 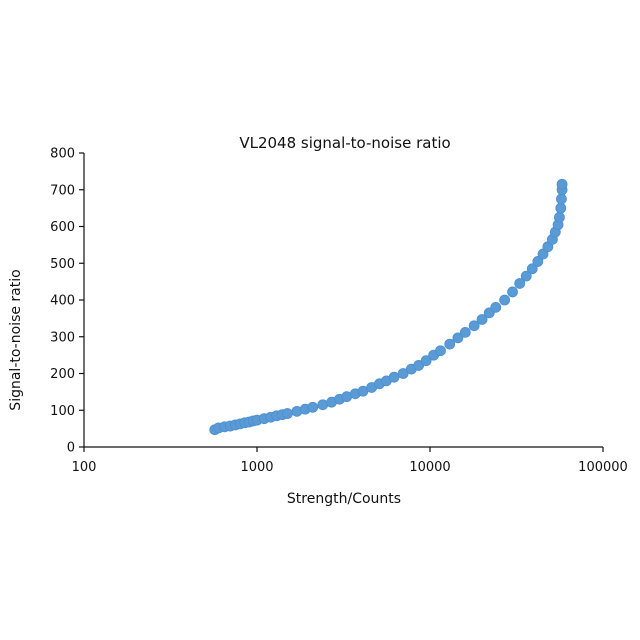 I want to click on y-tick-label: 500, so click(x=62, y=264).